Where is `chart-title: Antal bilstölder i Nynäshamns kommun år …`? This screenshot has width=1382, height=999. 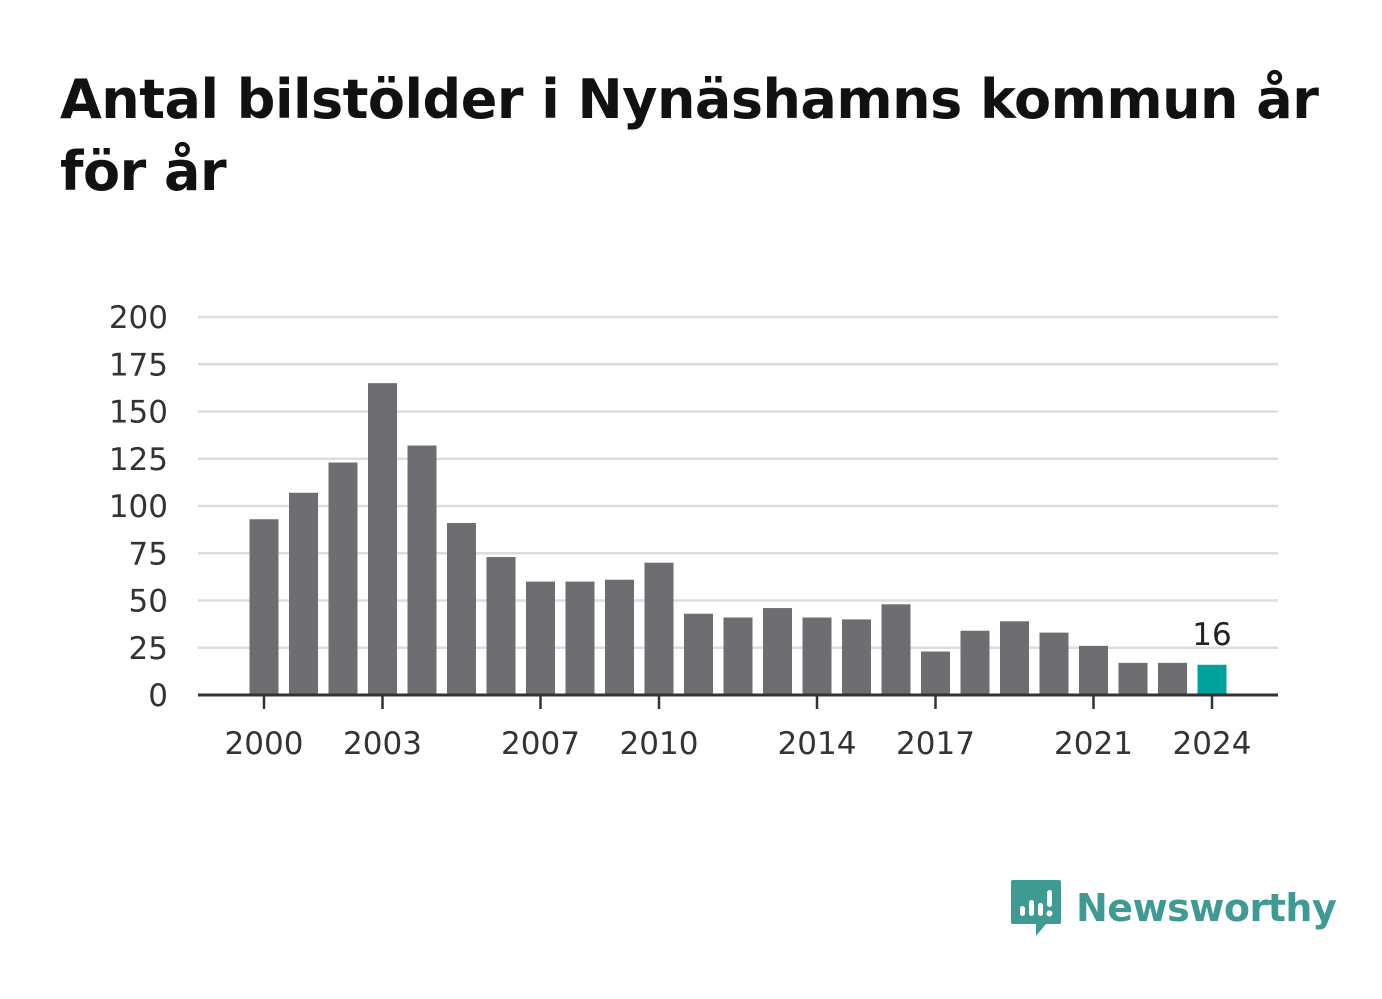
chart-title: Antal bilstölder i Nynäshamns kommun år … is located at coordinates (689, 135).